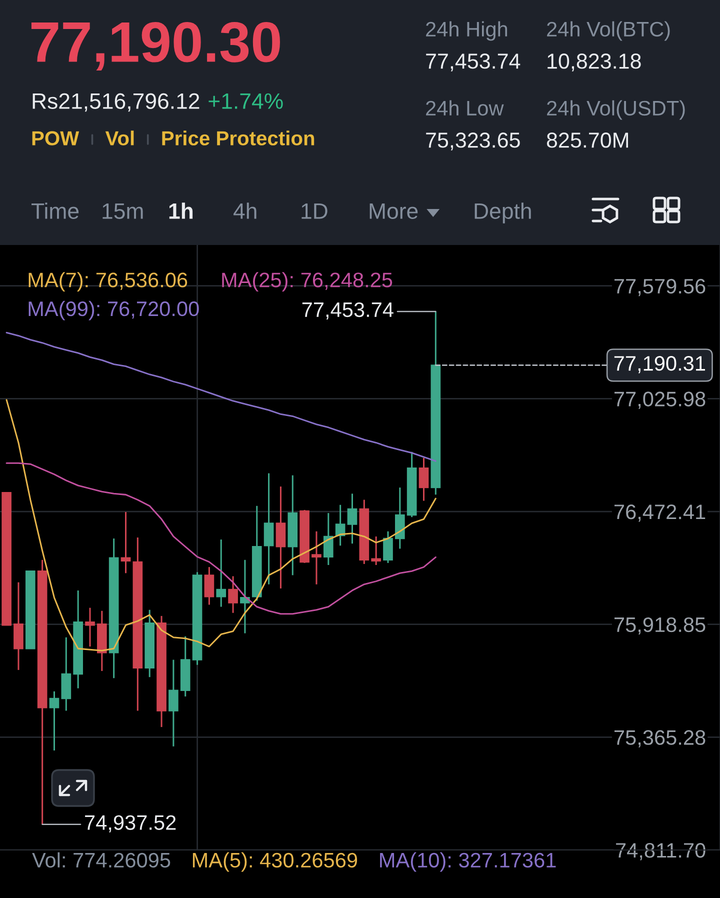  What do you see at coordinates (119, 138) in the screenshot?
I see `text: Vol` at bounding box center [119, 138].